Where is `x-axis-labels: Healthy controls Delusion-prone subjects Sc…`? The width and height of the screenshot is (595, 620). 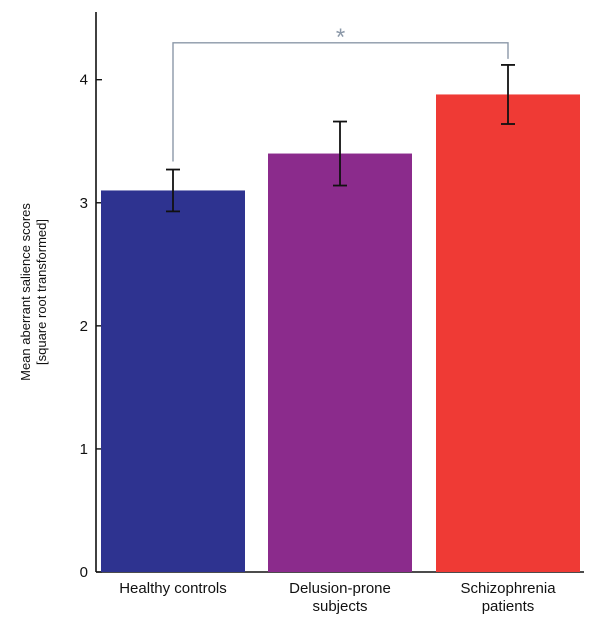 x-axis-labels: Healthy controls Delusion-prone subjects Sc… is located at coordinates (337, 597).